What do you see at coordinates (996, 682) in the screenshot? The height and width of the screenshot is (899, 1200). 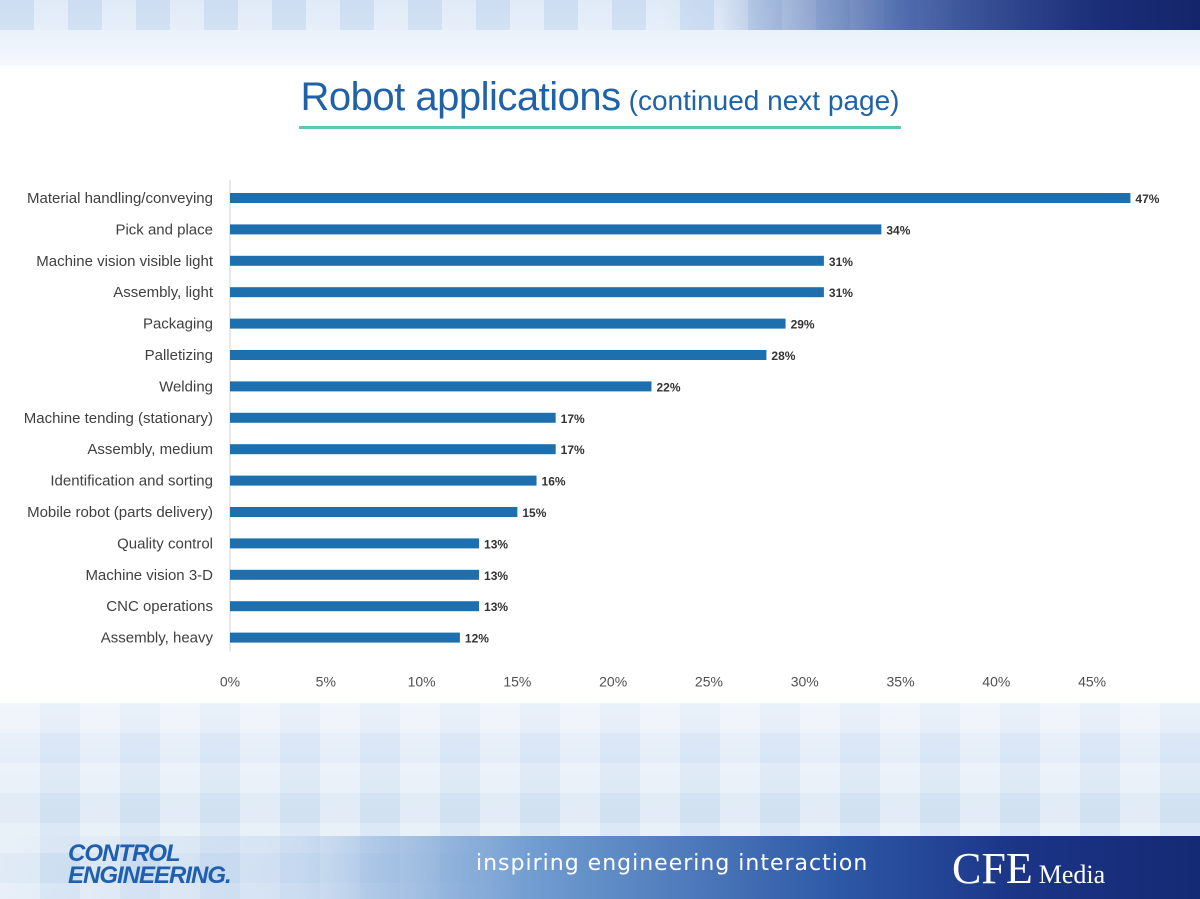 I see `x-tick-label: 40%` at bounding box center [996, 682].